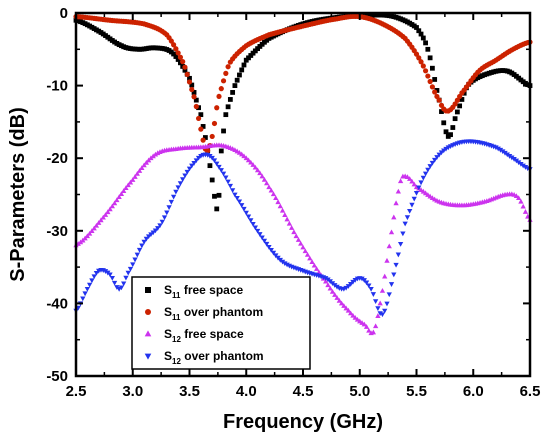 The height and width of the screenshot is (441, 550). Describe the element at coordinates (57, 231) in the screenshot. I see `y-tick-label: -30` at that location.